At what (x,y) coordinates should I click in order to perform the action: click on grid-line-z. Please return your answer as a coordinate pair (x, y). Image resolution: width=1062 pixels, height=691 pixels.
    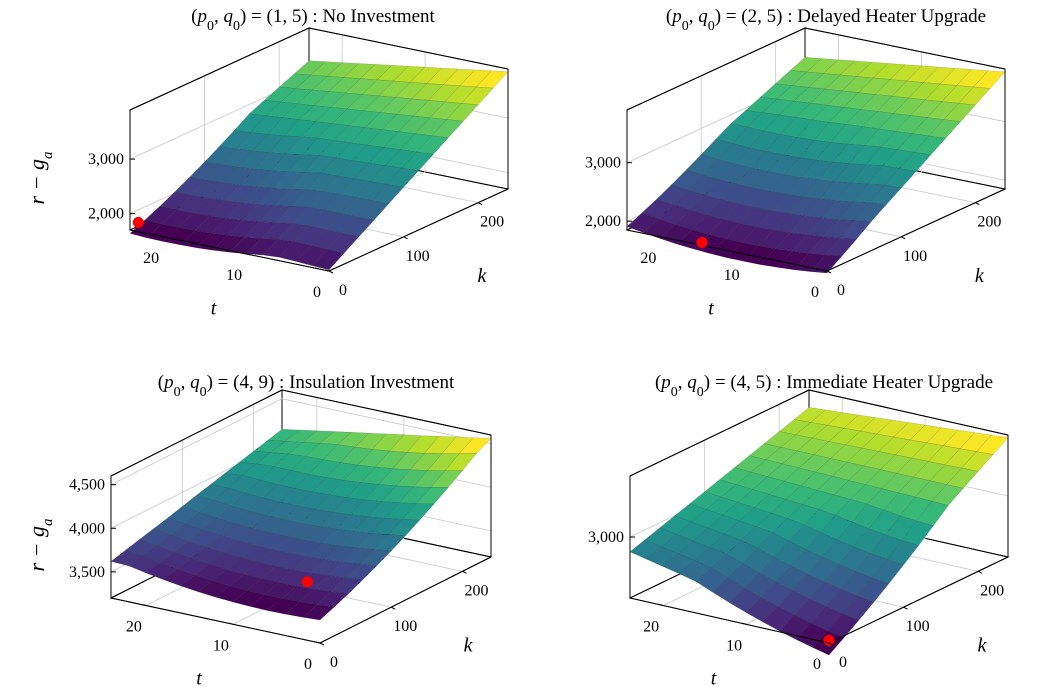
    Looking at the image, I should click on (301, 442).